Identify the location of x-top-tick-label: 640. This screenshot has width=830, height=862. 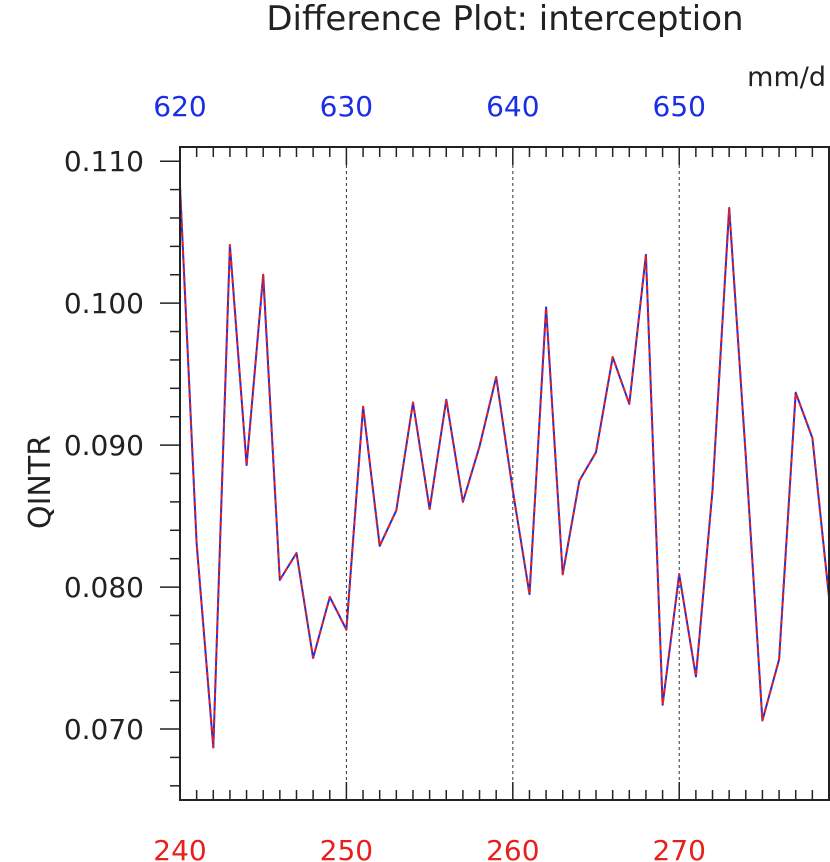
(512, 106).